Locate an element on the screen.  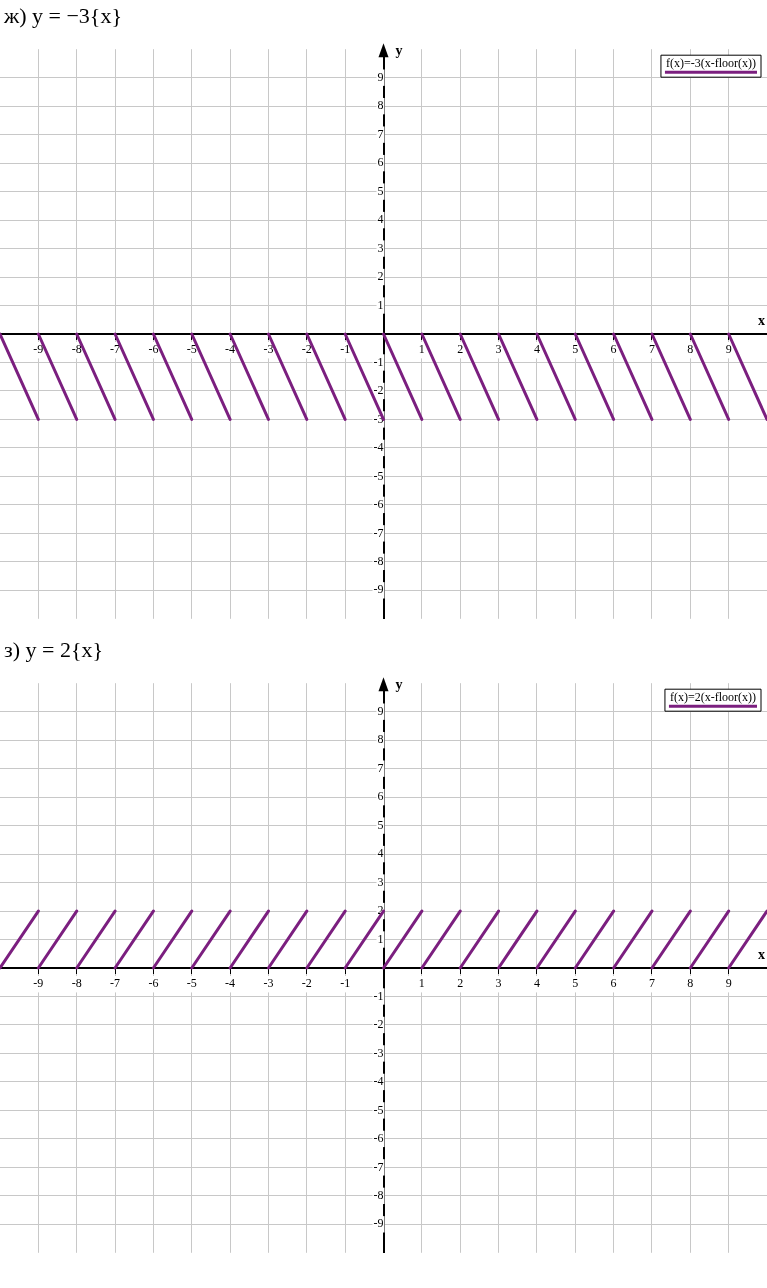
x-tick-label: -7 is located at coordinates (115, 983).